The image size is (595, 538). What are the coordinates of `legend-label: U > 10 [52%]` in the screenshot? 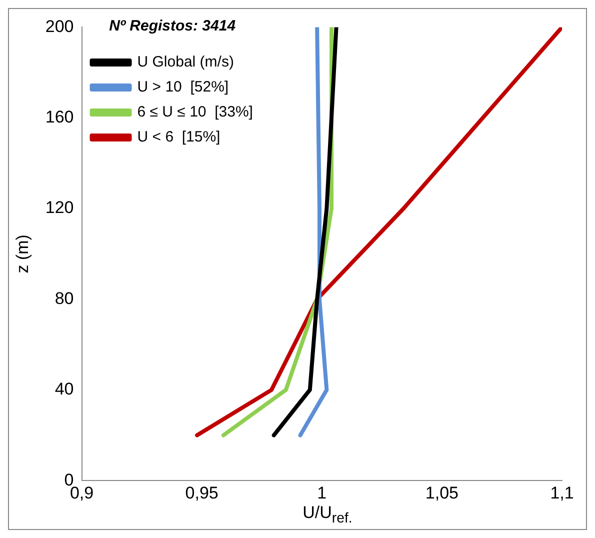 It's located at (183, 87).